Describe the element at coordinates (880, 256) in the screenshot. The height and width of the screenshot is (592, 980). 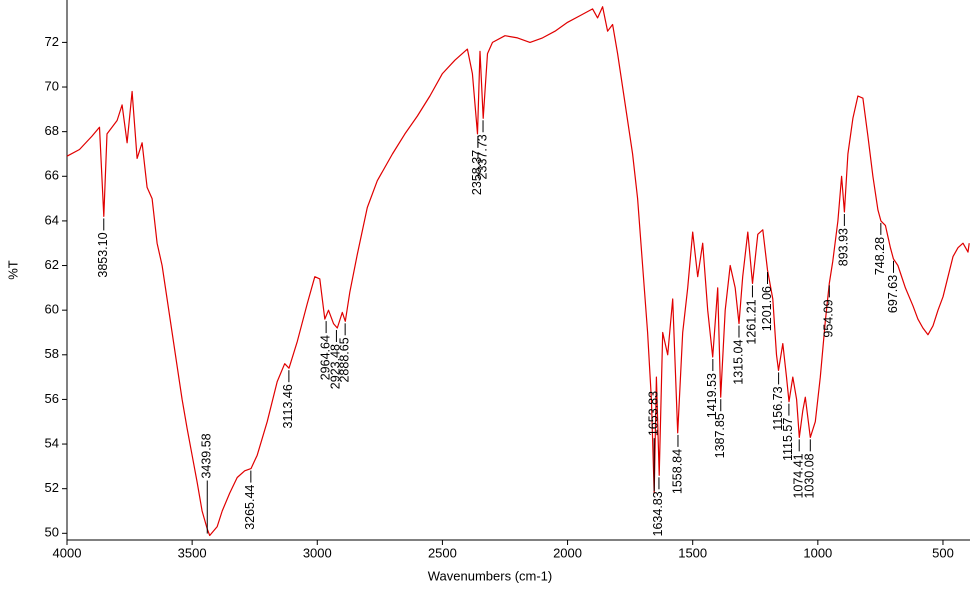
I see `peak-label: 748.28` at that location.